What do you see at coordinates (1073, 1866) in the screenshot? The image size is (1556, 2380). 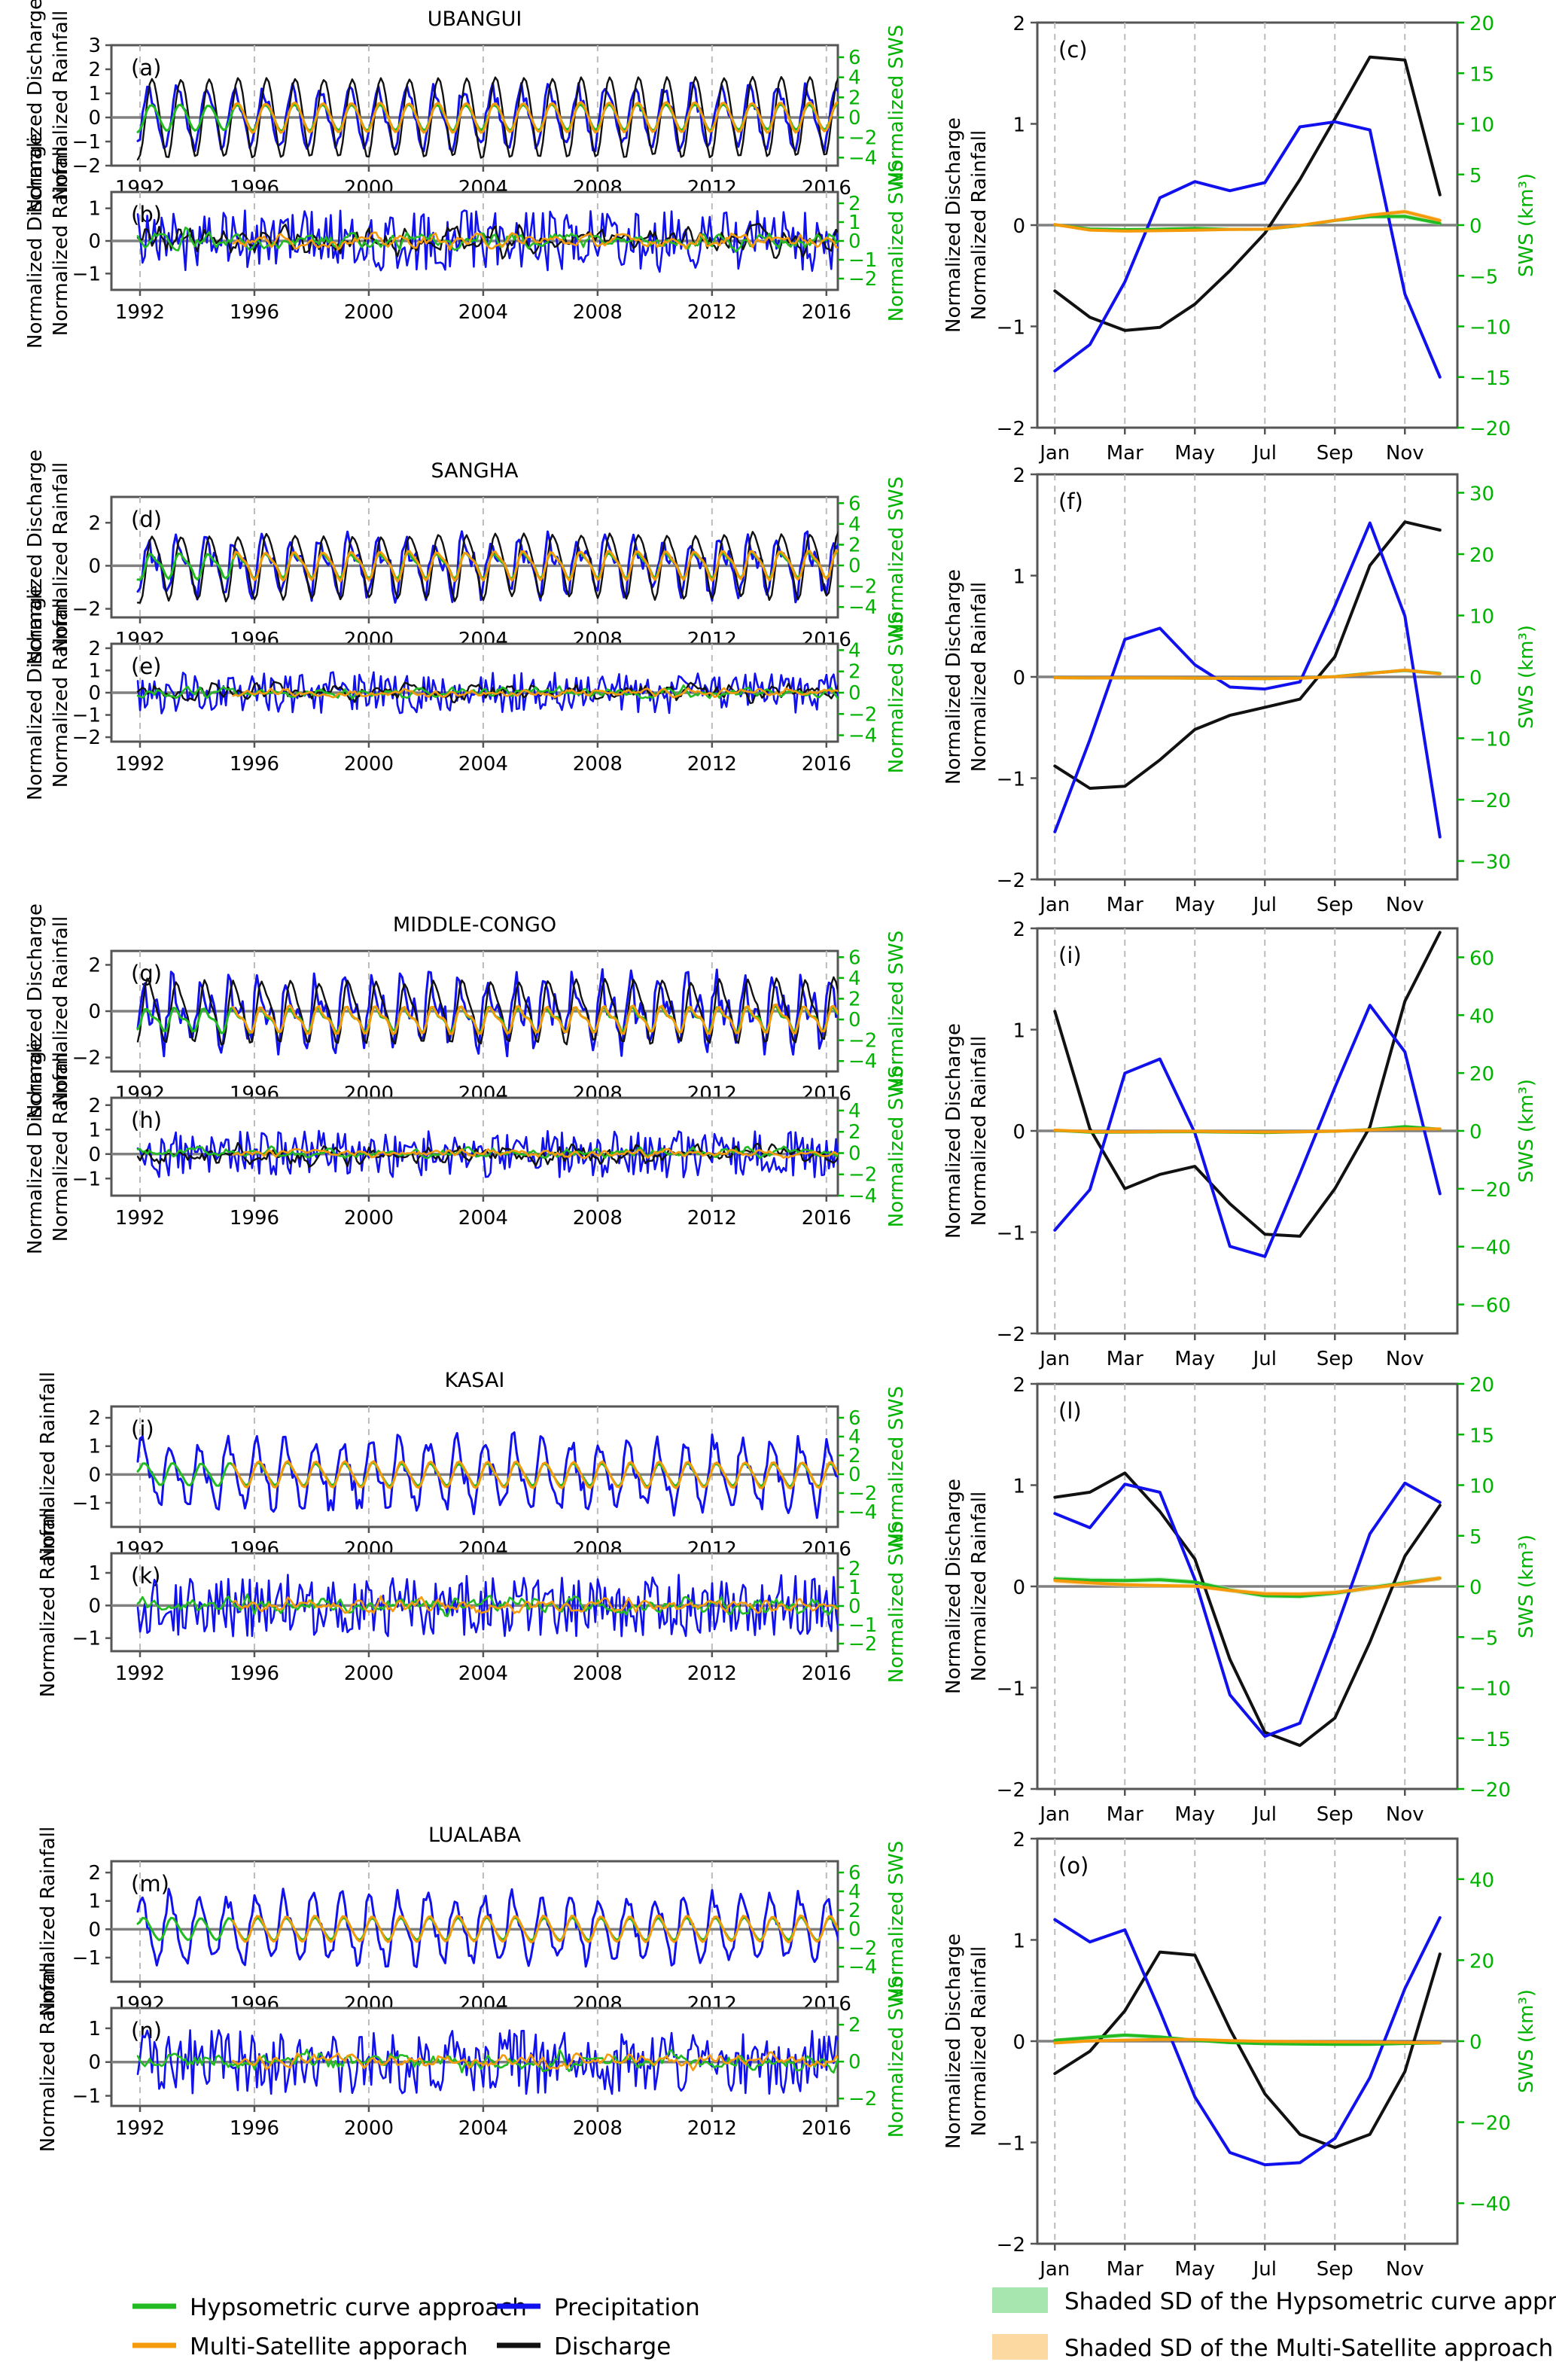 I see `panel-id: (o)` at bounding box center [1073, 1866].